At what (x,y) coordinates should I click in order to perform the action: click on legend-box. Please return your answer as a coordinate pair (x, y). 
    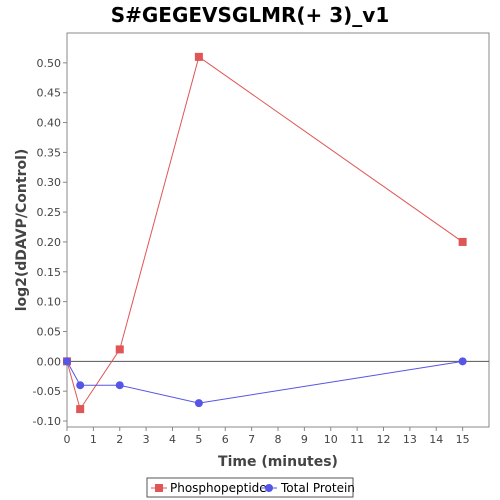
    Looking at the image, I should click on (250, 487).